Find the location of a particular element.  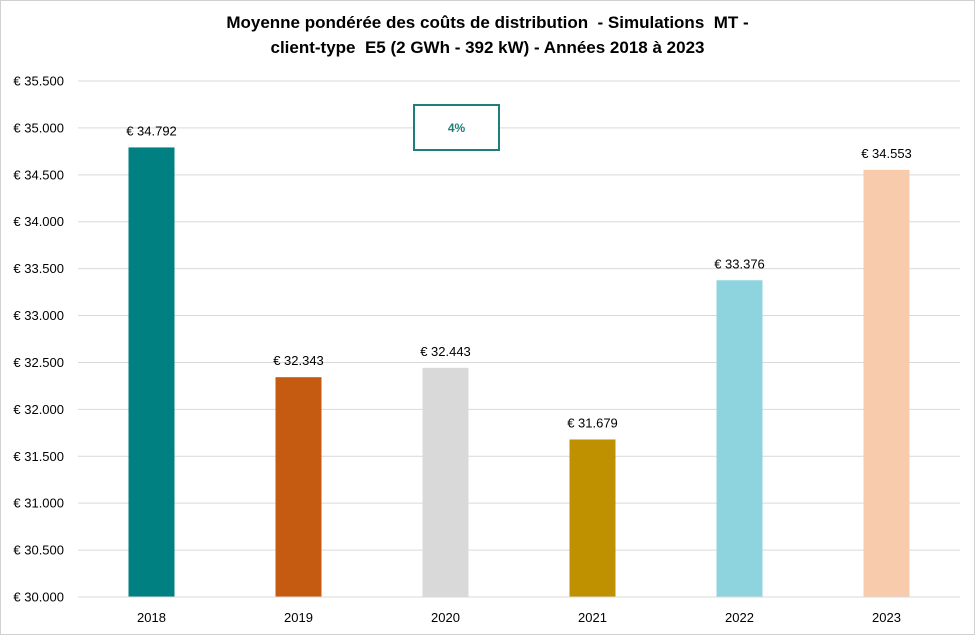

bar-2023 is located at coordinates (886, 383).